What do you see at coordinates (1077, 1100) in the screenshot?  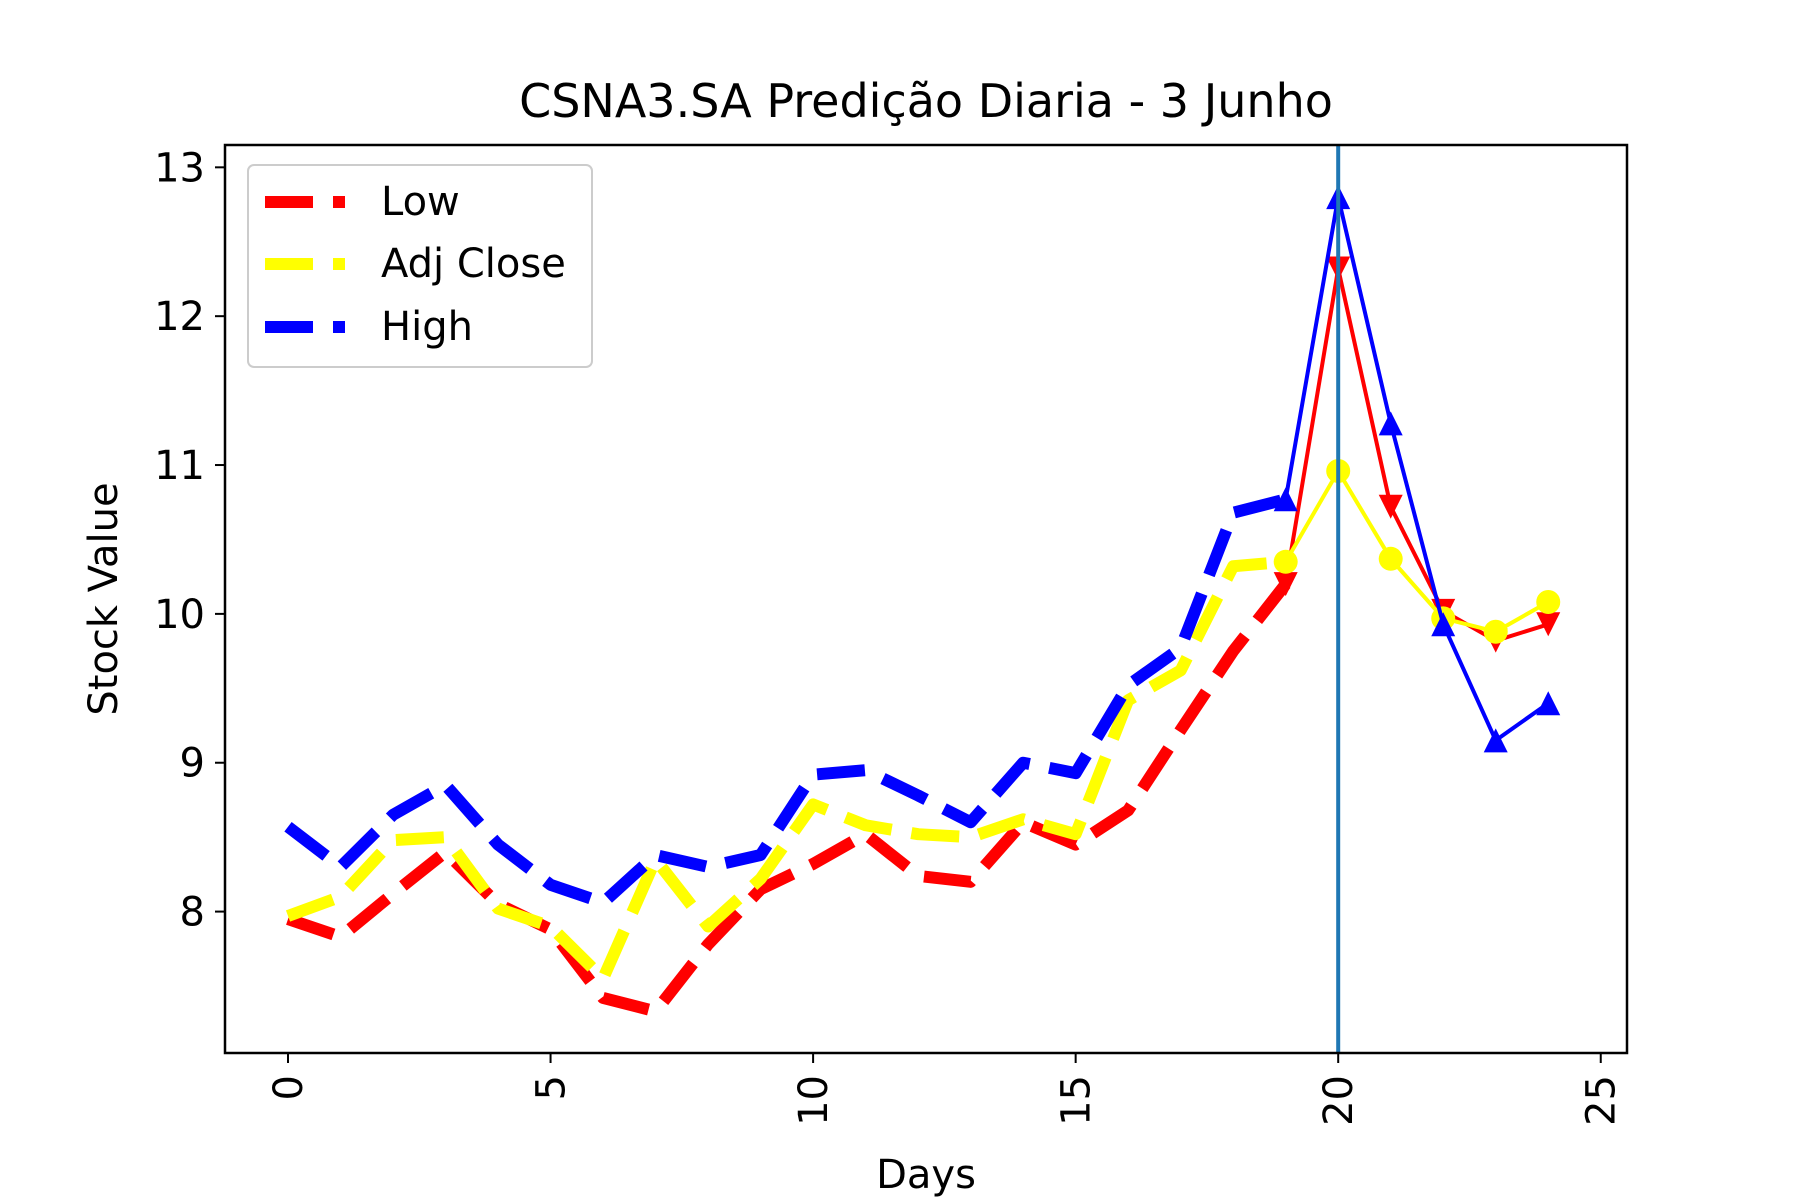 I see `x-tick-label: 15` at bounding box center [1077, 1100].